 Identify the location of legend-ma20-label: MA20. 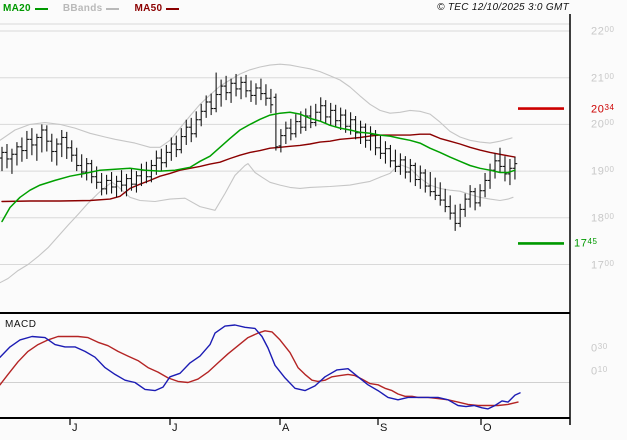
(17, 8).